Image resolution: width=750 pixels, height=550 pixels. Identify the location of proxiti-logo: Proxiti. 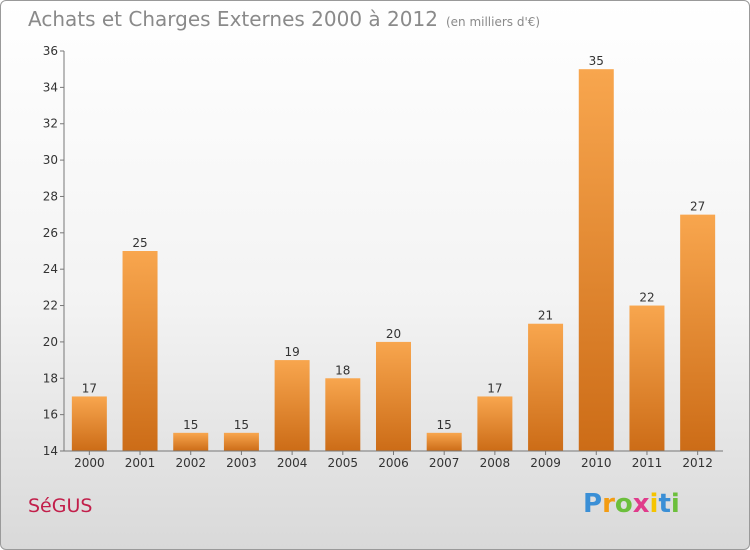
(631, 504).